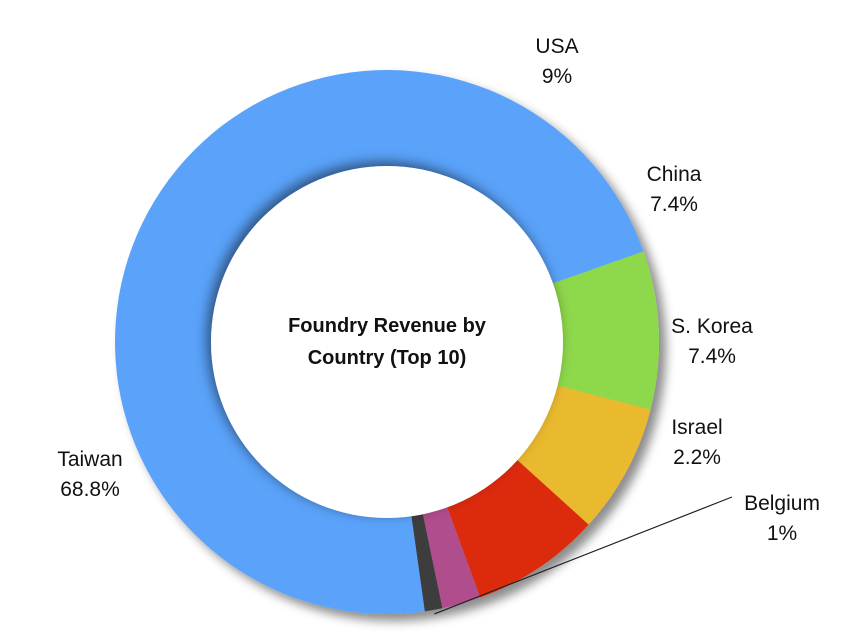  What do you see at coordinates (674, 204) in the screenshot?
I see `label-value-china: 7.4%` at bounding box center [674, 204].